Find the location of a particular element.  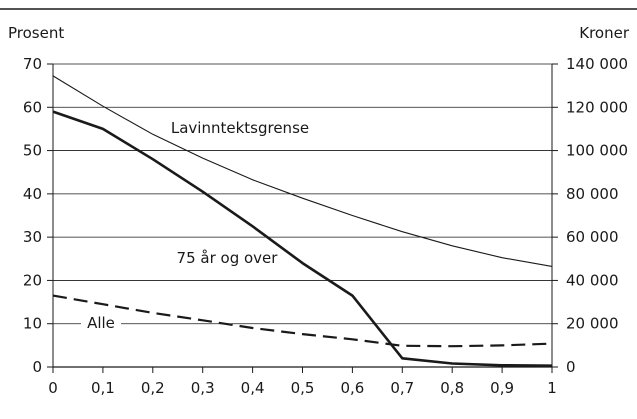

right-axis-title: Kroner is located at coordinates (604, 33).